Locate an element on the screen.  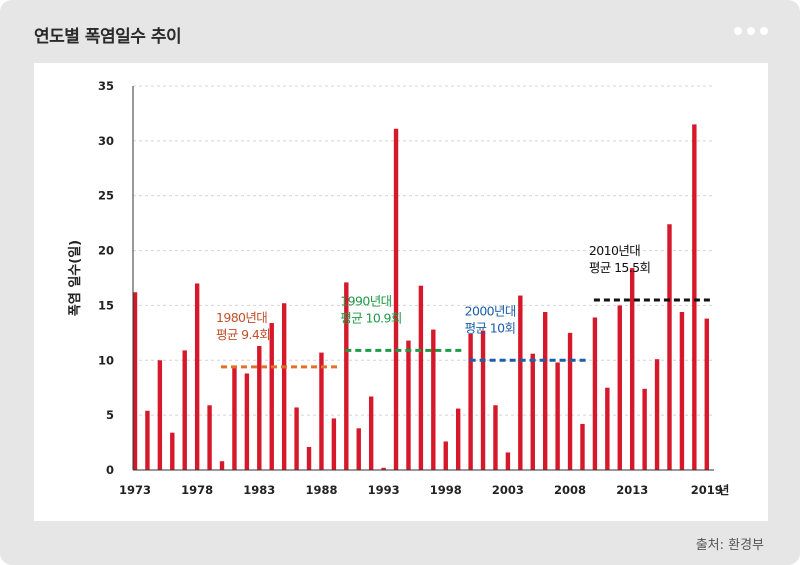
decade-label: 1980년대 is located at coordinates (241, 317).